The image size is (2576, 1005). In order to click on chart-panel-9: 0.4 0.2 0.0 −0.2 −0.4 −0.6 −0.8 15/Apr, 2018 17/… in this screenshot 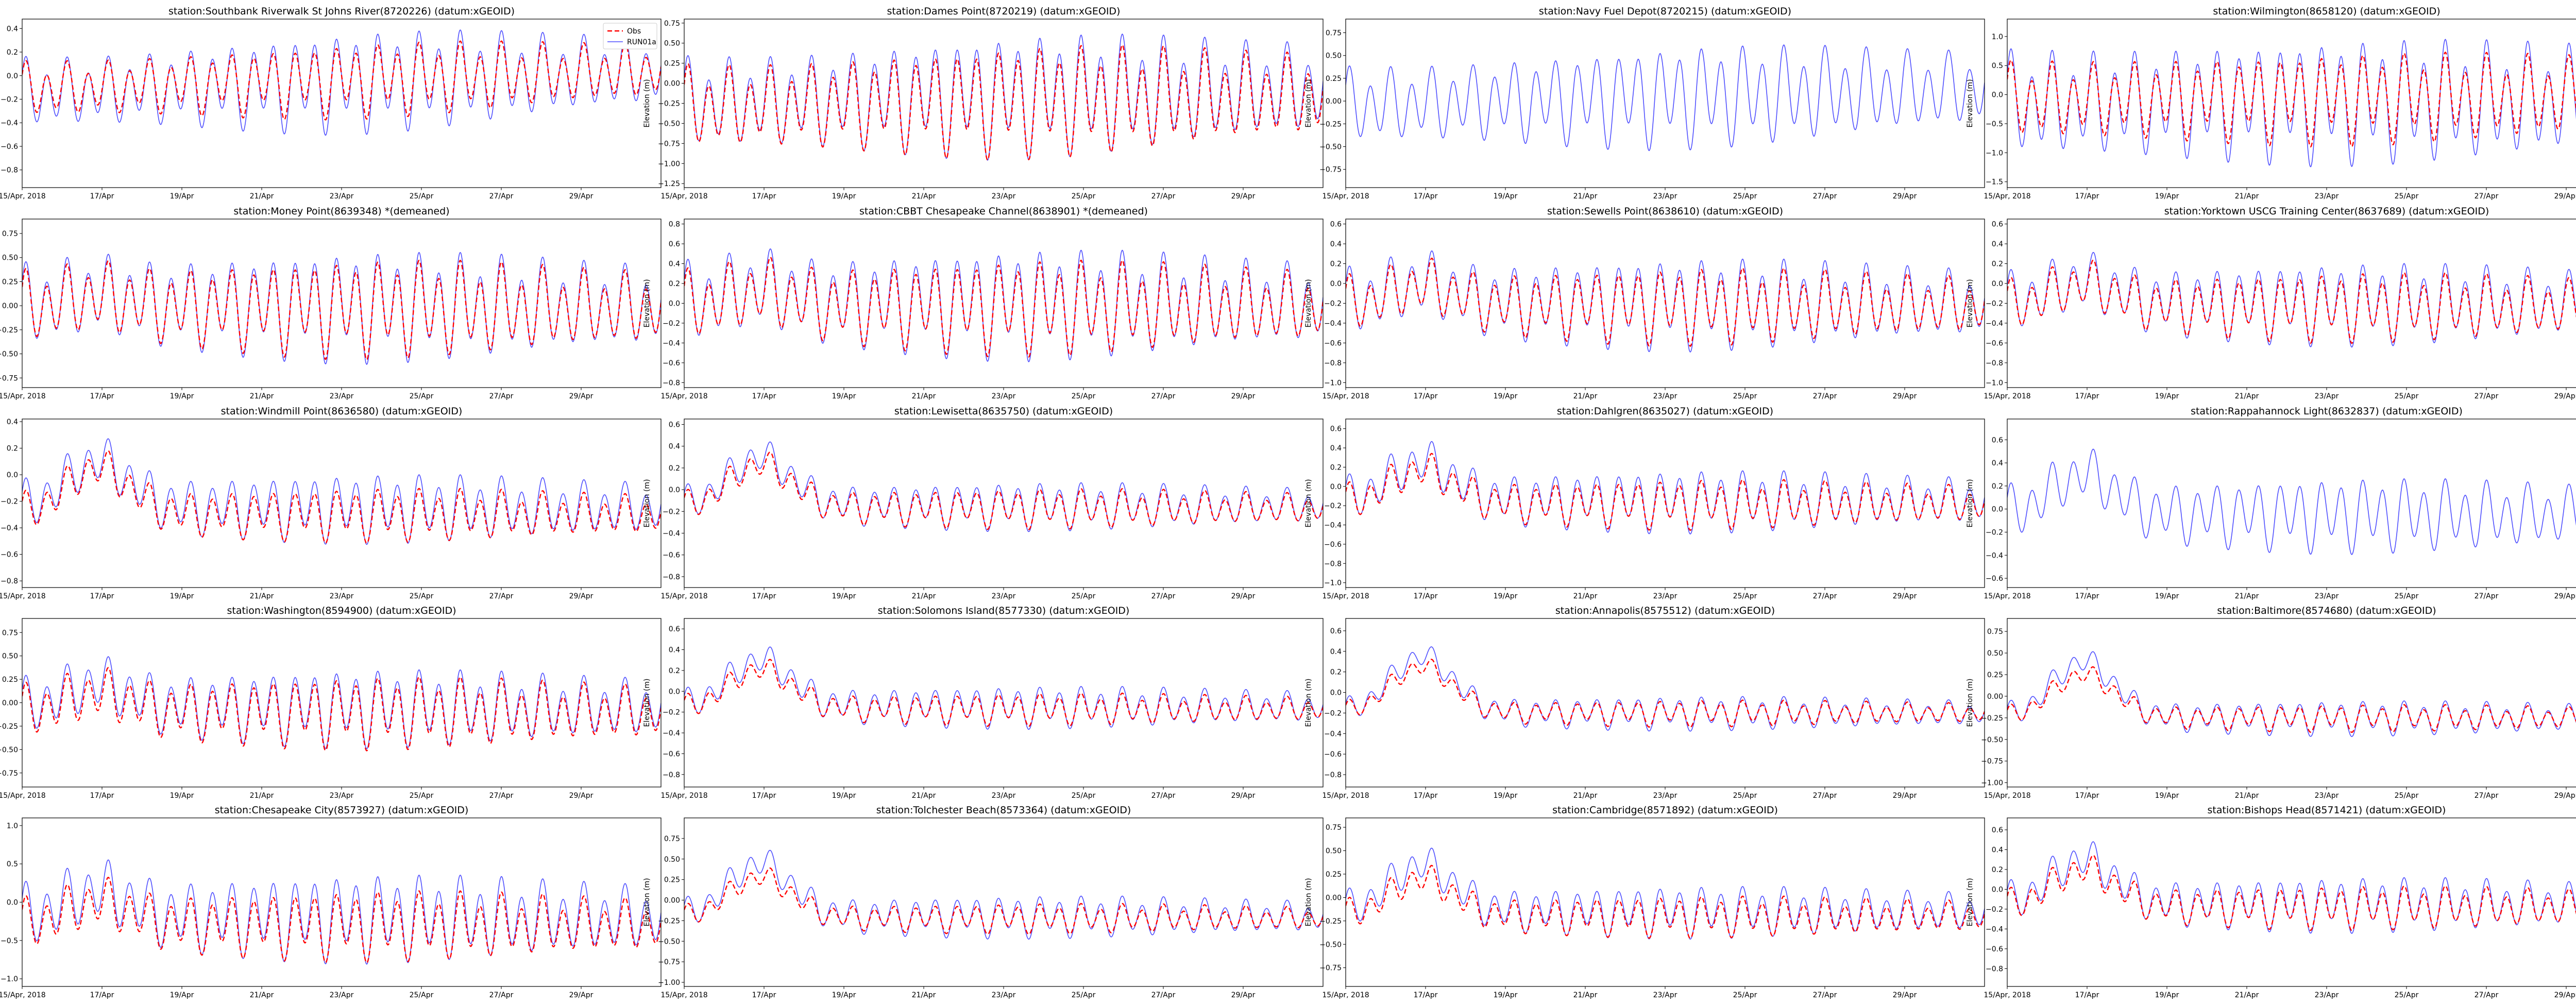, I will do `click(331, 503)`.